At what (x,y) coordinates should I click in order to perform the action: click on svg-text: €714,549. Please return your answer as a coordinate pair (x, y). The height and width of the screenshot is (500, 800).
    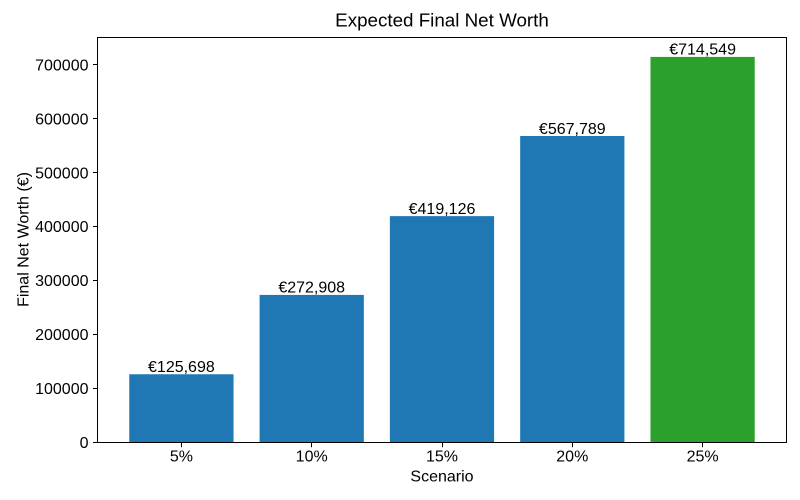
    Looking at the image, I should click on (702, 50).